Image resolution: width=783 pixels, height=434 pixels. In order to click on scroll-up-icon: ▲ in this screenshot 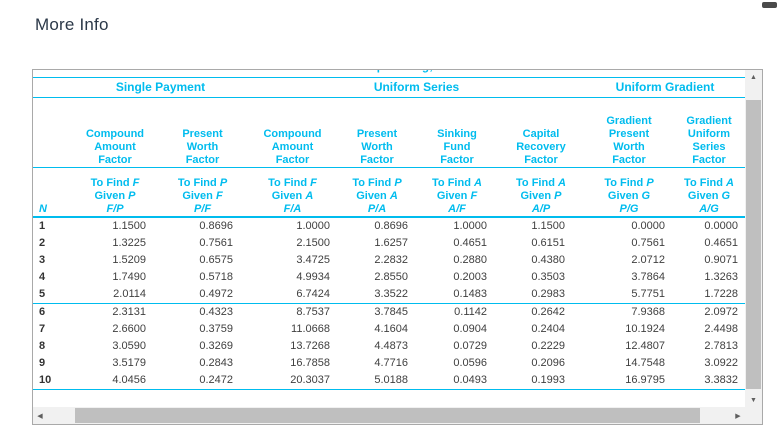, I will do `click(753, 77)`.